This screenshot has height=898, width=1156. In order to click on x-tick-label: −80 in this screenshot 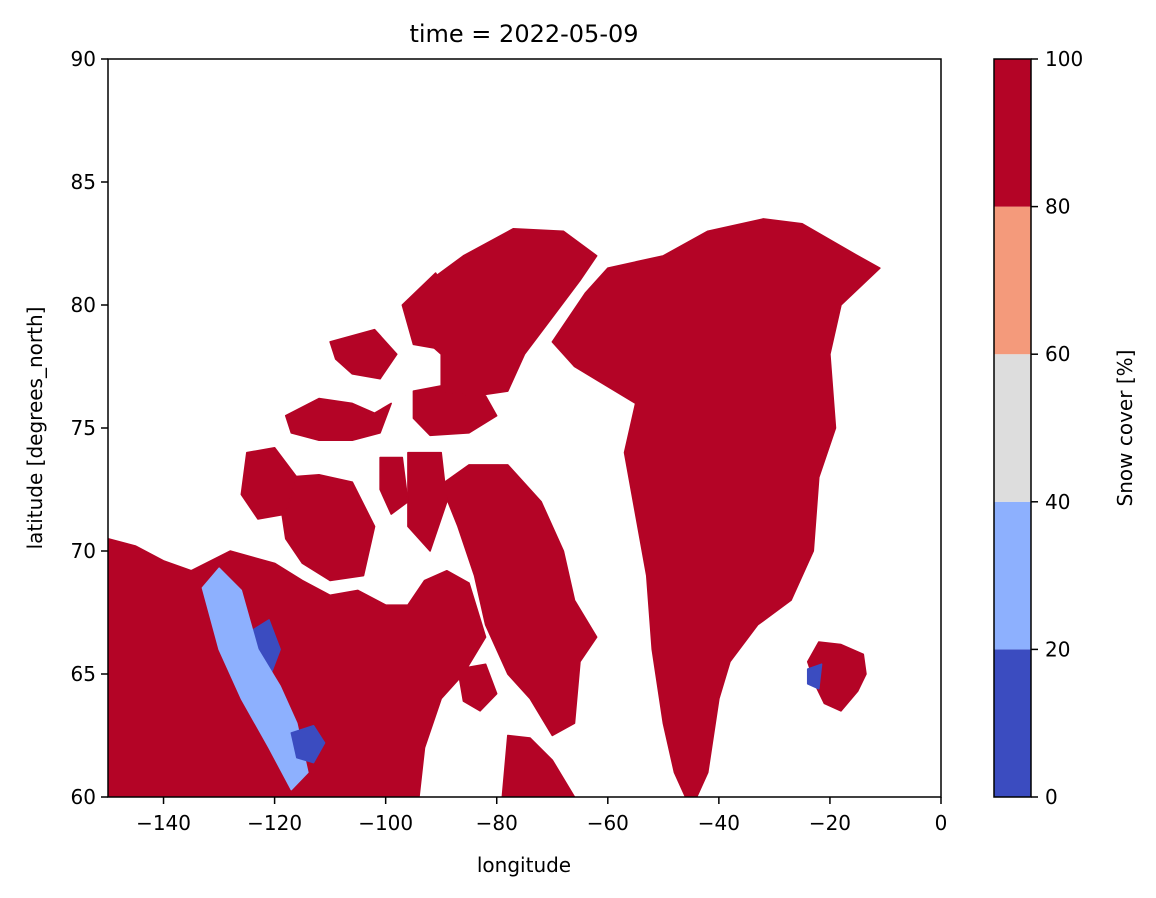, I will do `click(497, 823)`.